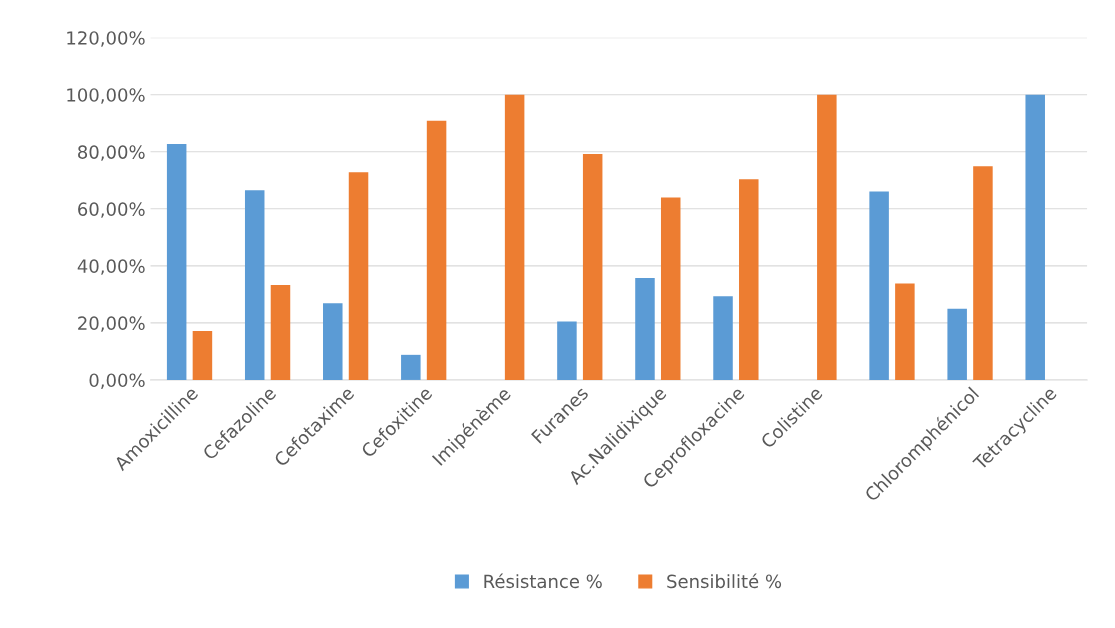 The height and width of the screenshot is (628, 1115). What do you see at coordinates (543, 581) in the screenshot?
I see `legend-label: Résistance %` at bounding box center [543, 581].